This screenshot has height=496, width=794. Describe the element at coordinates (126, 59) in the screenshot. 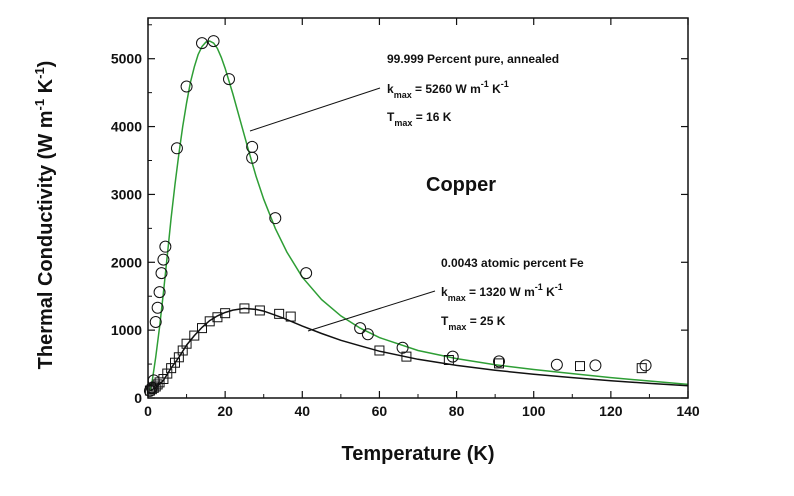

I see `y-tick-label: 5000` at that location.